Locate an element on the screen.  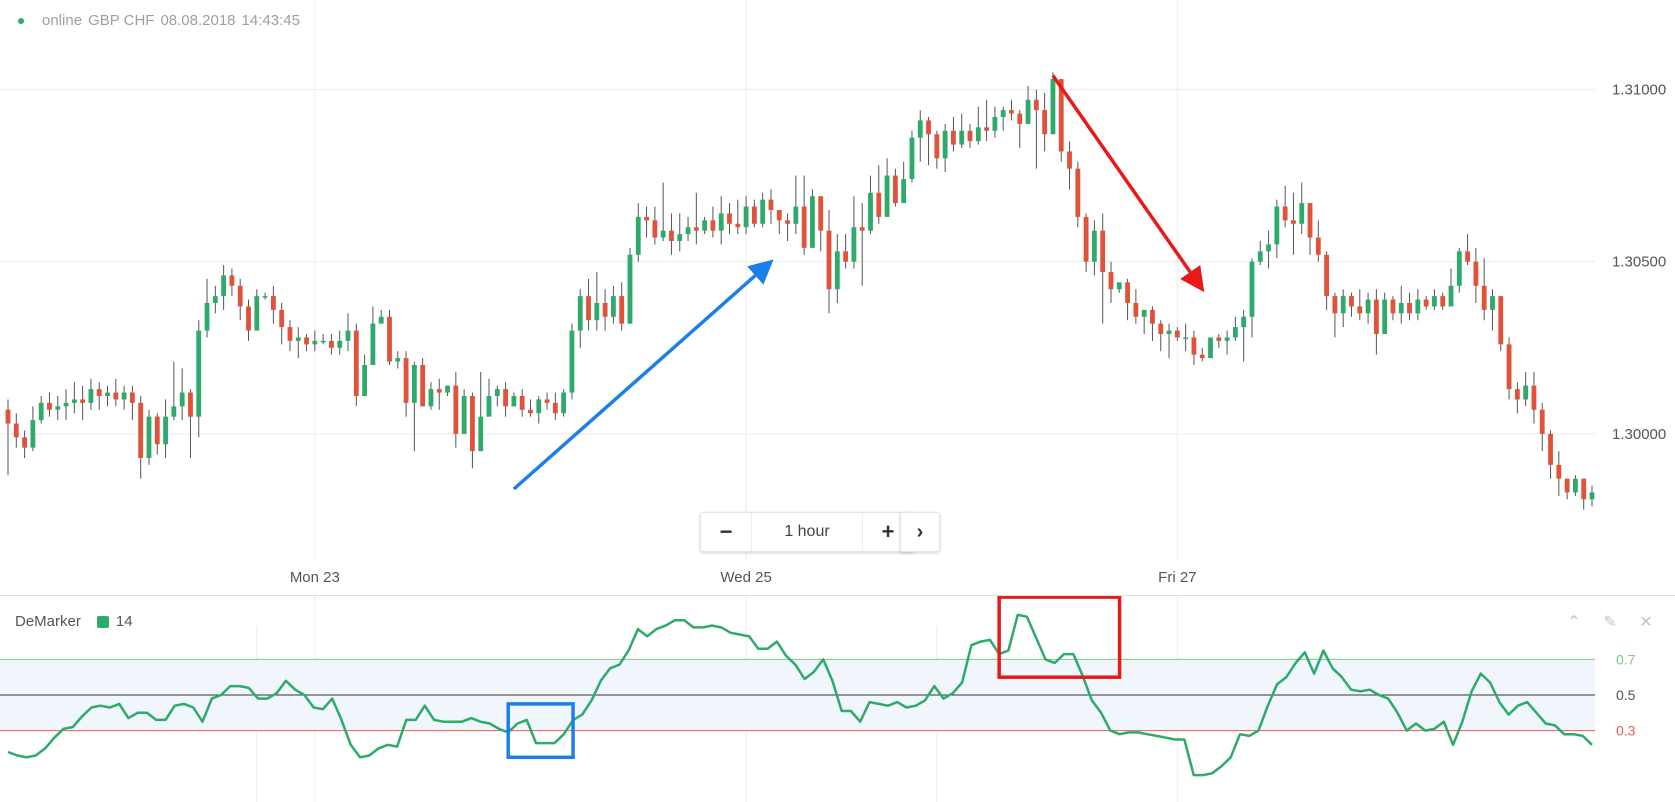
level-label: 0.7 is located at coordinates (1626, 659).